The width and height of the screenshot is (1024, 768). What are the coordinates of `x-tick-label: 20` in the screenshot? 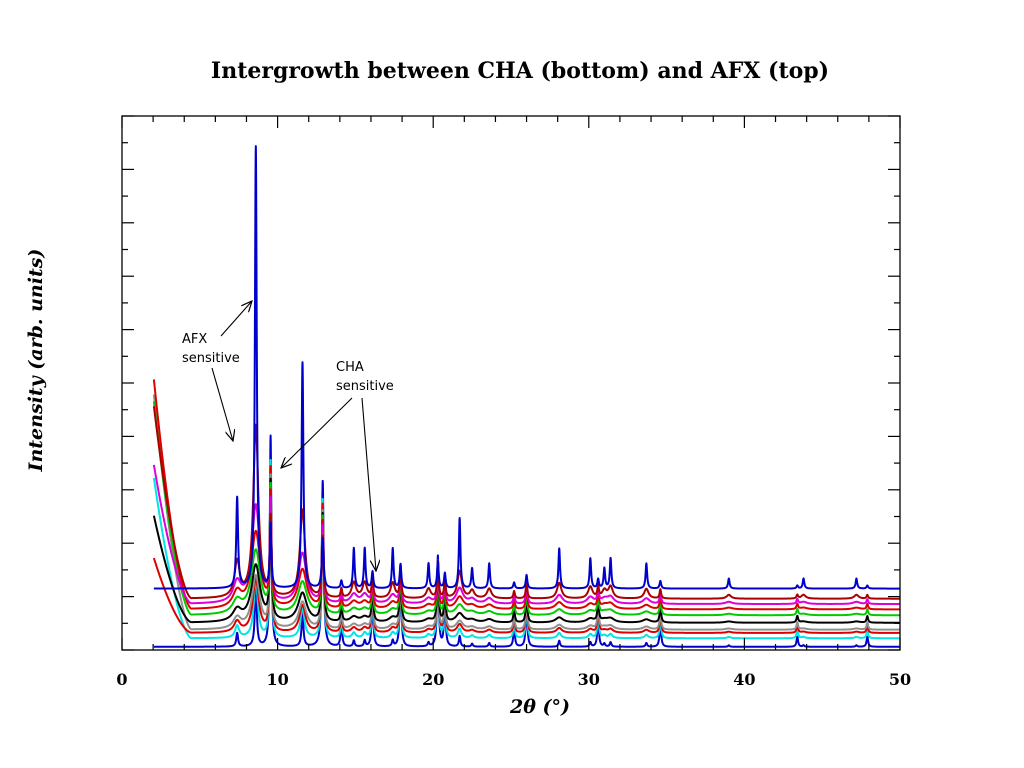 It's located at (433, 679).